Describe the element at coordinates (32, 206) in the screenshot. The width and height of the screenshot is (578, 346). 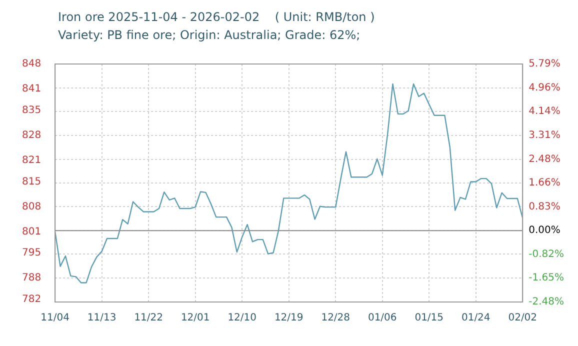
I see `y-tick-label: 808` at that location.